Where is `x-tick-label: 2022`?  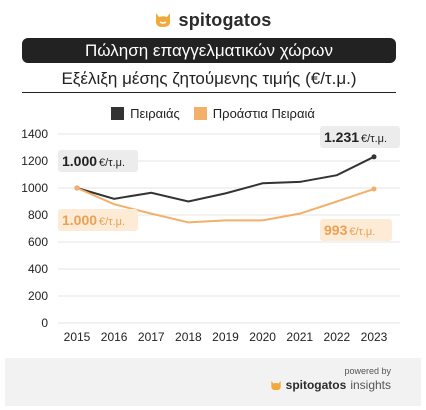 x-tick-label: 2022 is located at coordinates (337, 337).